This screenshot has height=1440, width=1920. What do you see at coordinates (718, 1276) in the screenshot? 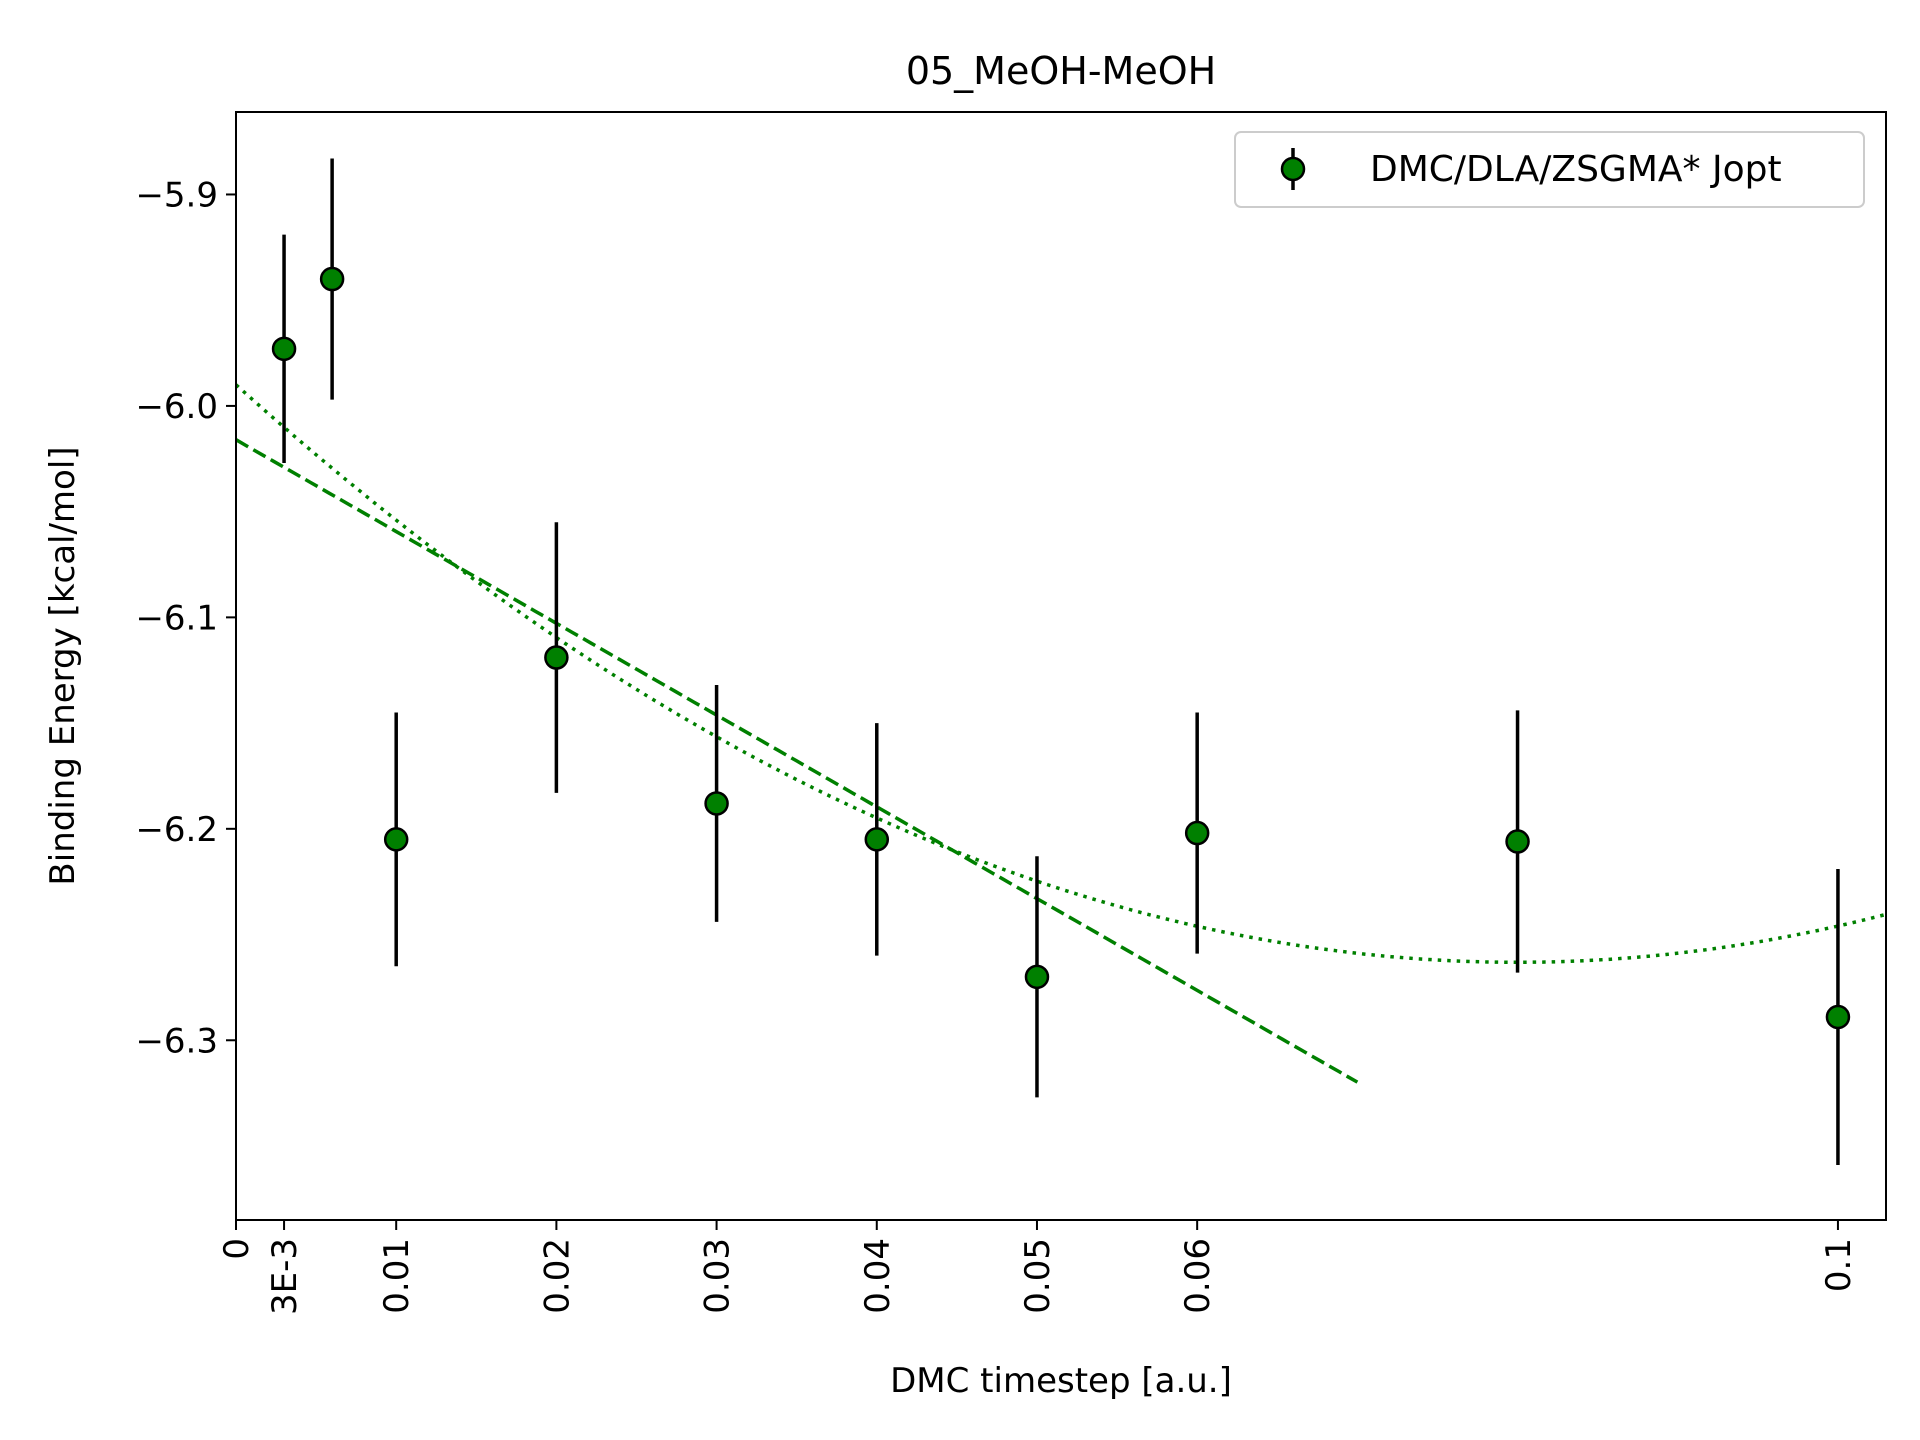
I see `x-tick-label: 0.03` at bounding box center [718, 1276].